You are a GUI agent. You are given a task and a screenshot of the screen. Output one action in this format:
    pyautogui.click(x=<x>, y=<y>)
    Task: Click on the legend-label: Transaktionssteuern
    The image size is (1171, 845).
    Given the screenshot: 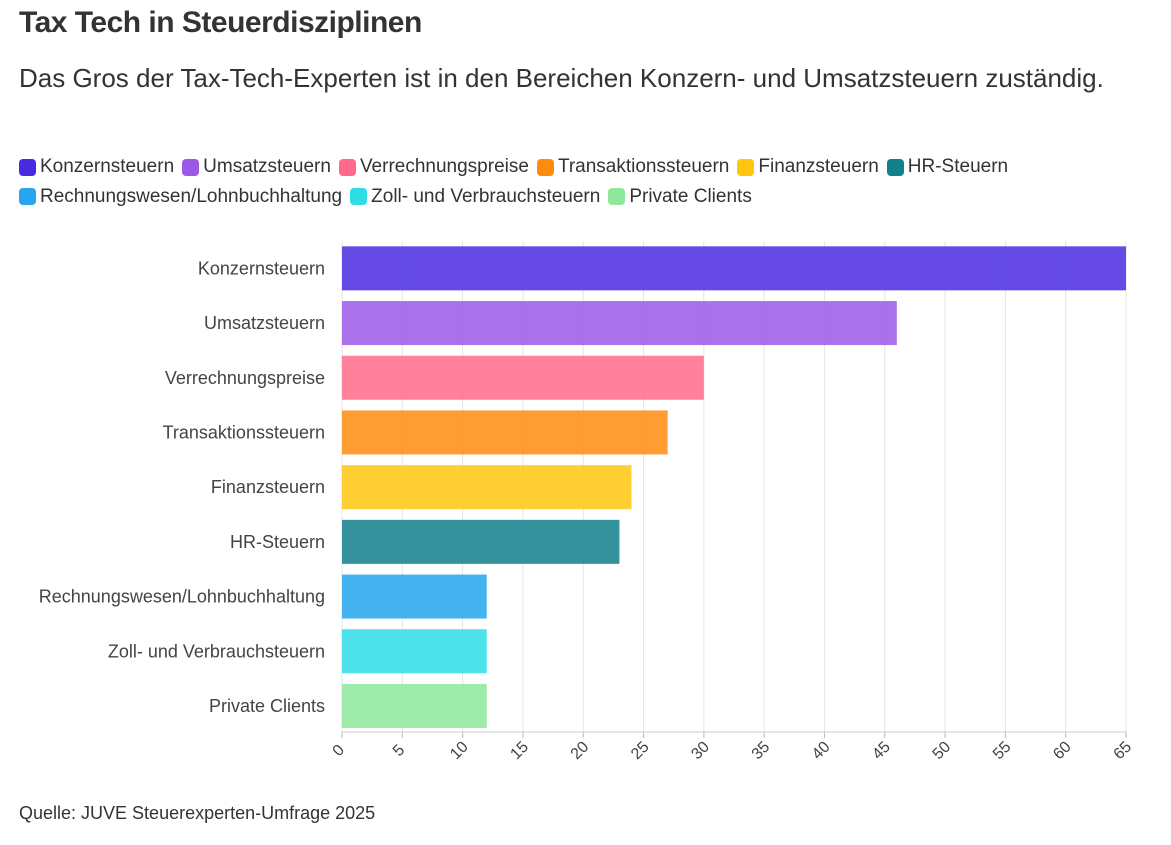 What is the action you would take?
    pyautogui.click(x=643, y=166)
    